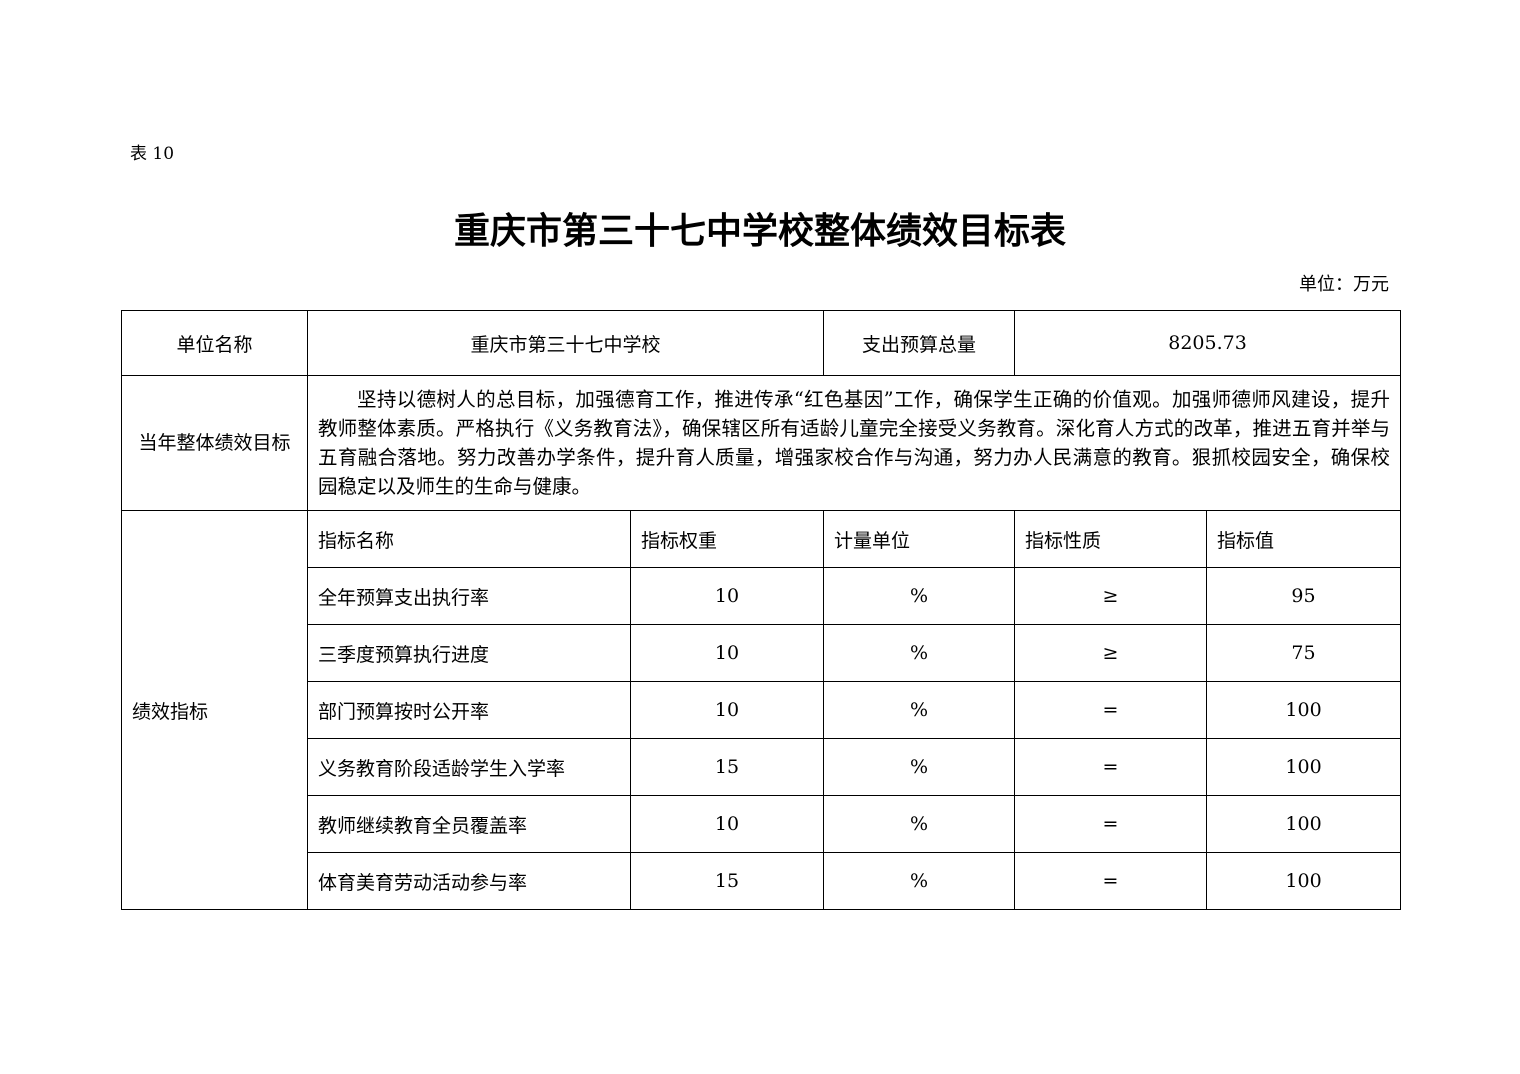  I want to click on header-cell: 指标性质, so click(1111, 539).